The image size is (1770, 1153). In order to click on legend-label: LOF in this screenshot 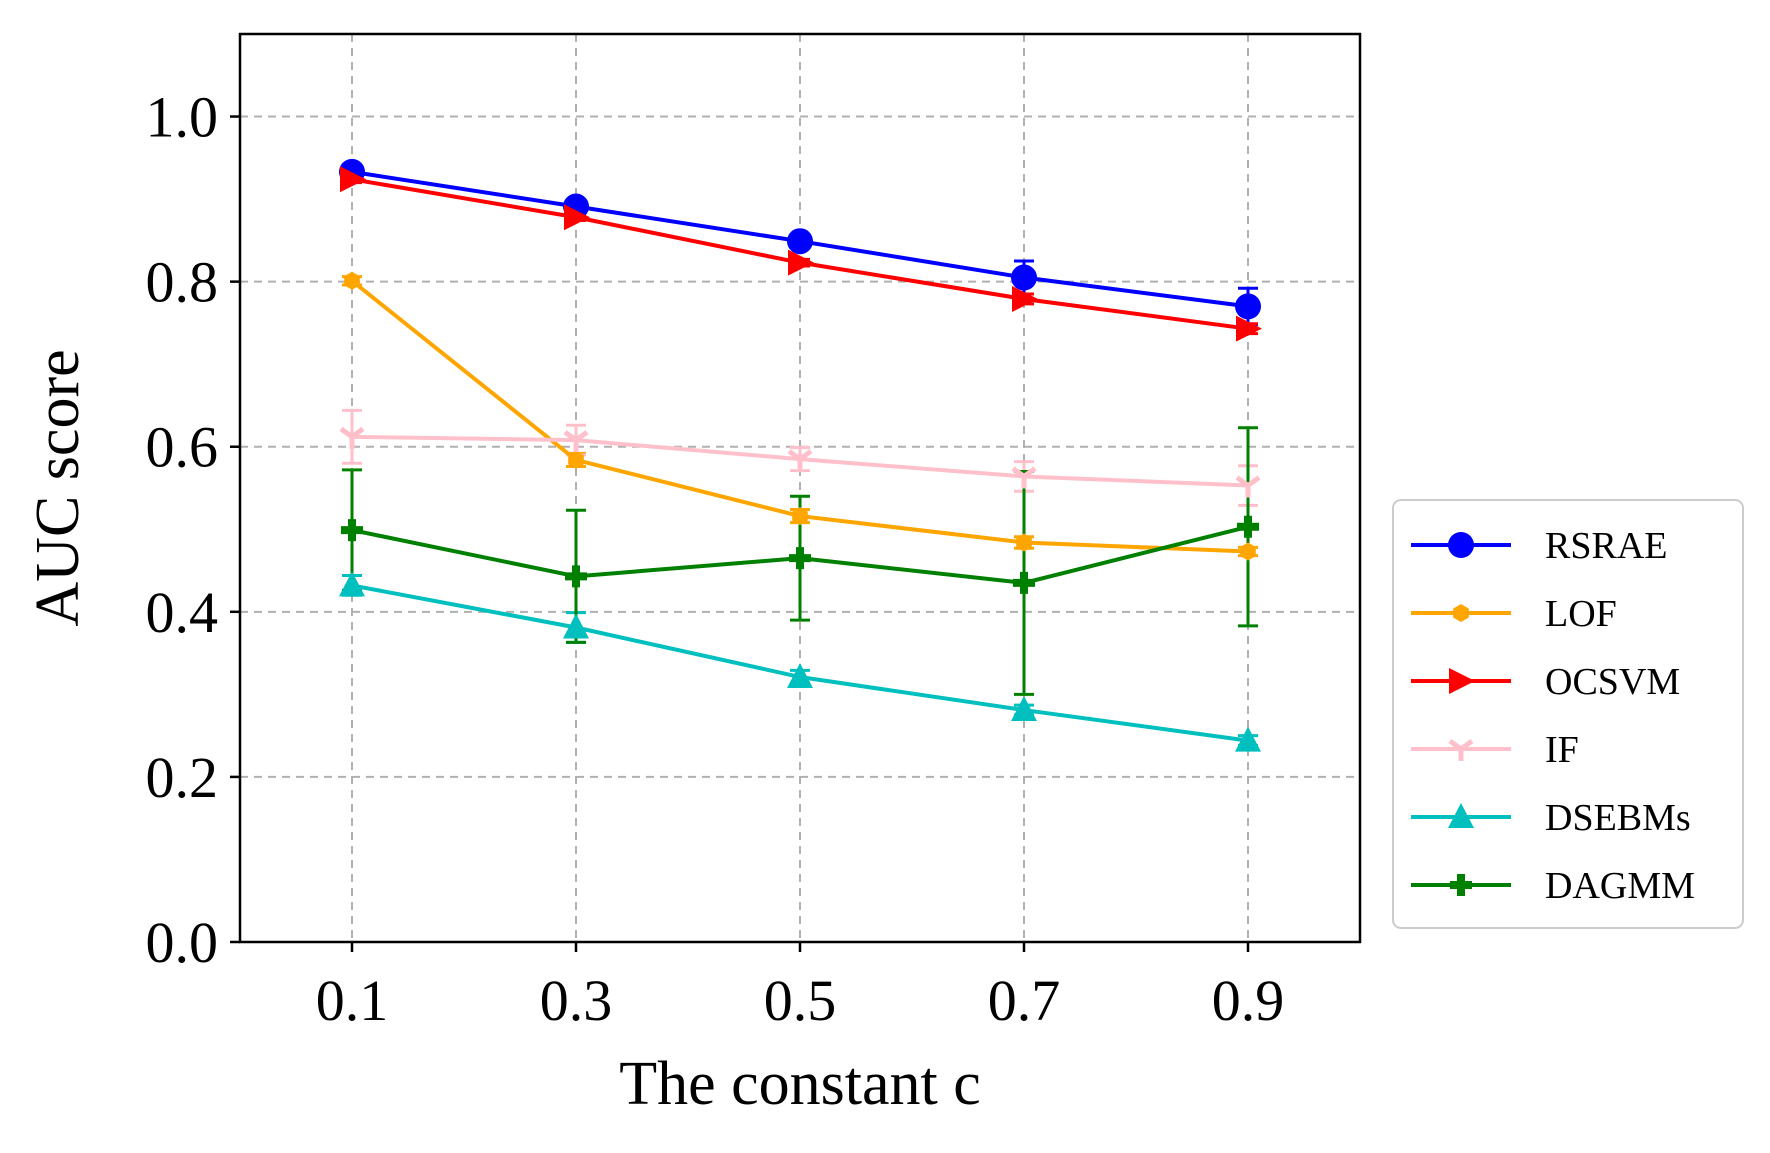, I will do `click(1581, 614)`.